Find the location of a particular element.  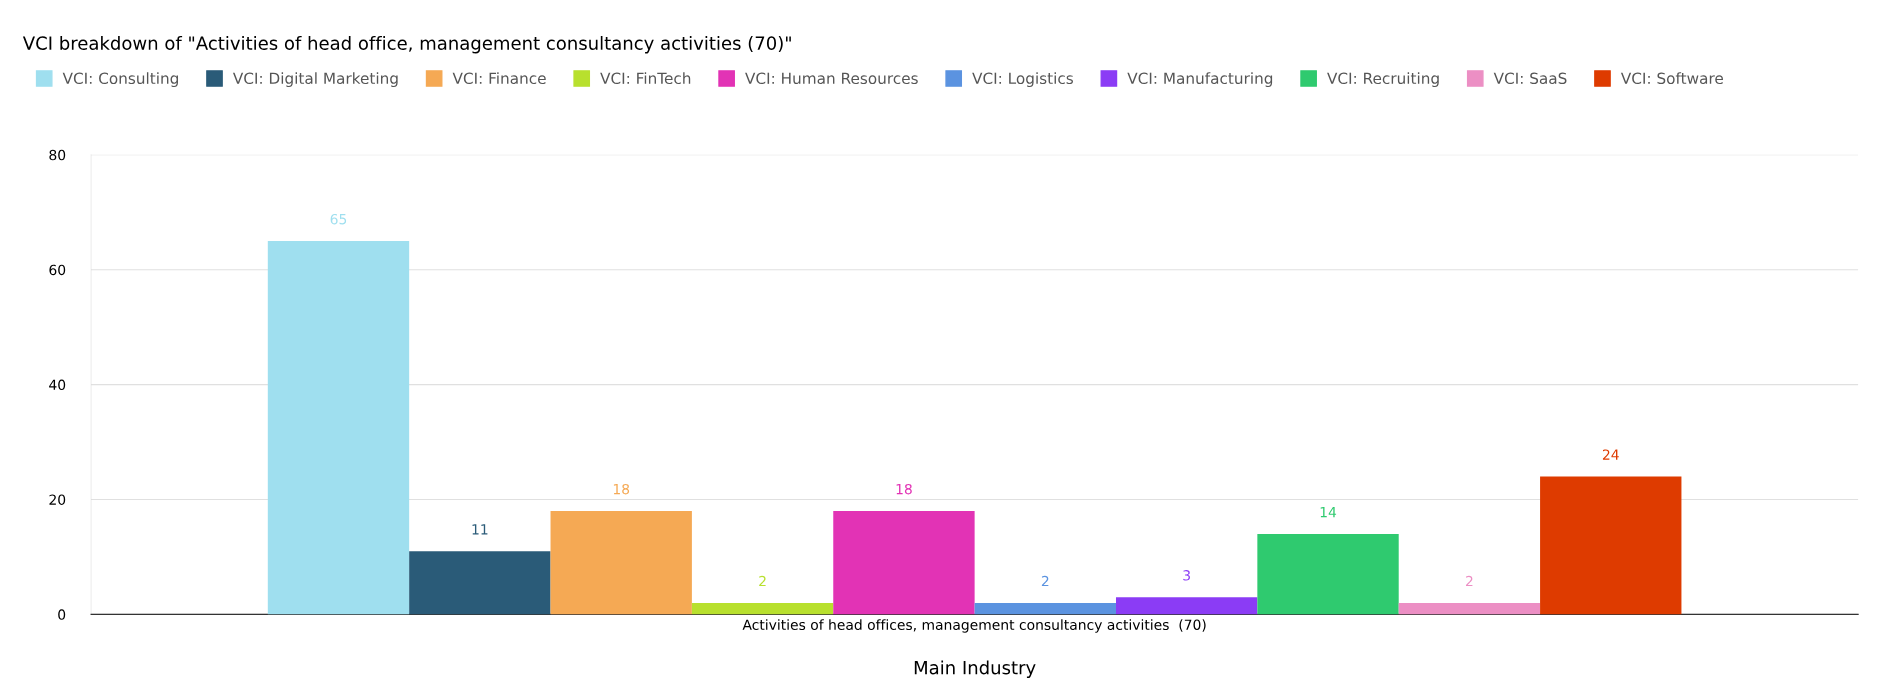

legend-label: VCI: Digital Marketing is located at coordinates (315, 80).